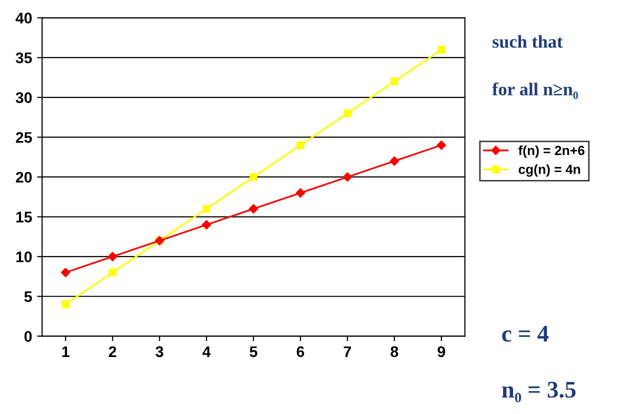 The height and width of the screenshot is (414, 619). I want to click on y-tick-label: 15, so click(24, 217).